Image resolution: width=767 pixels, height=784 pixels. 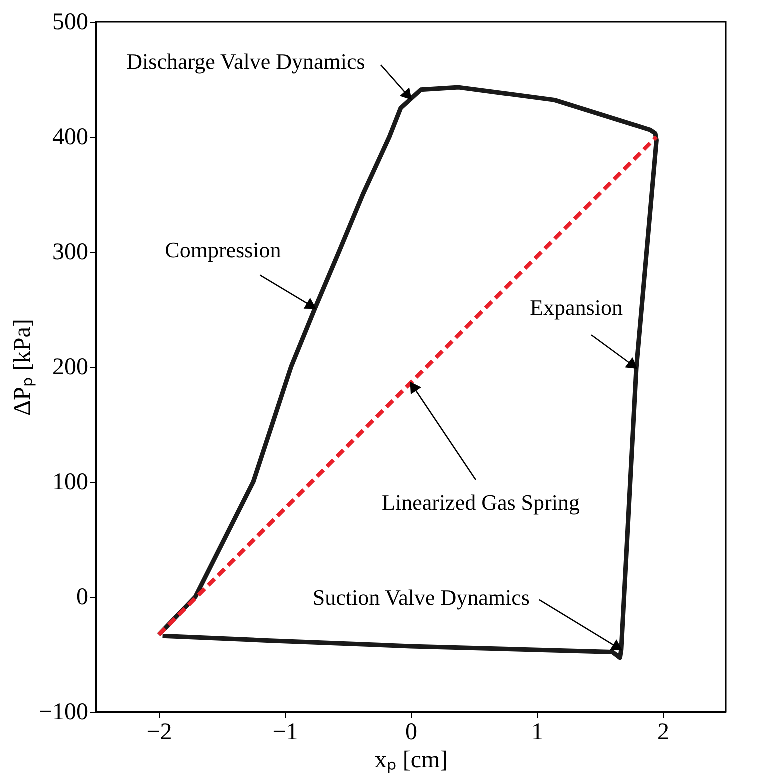 I want to click on x-tick-label: 0, so click(x=412, y=733).